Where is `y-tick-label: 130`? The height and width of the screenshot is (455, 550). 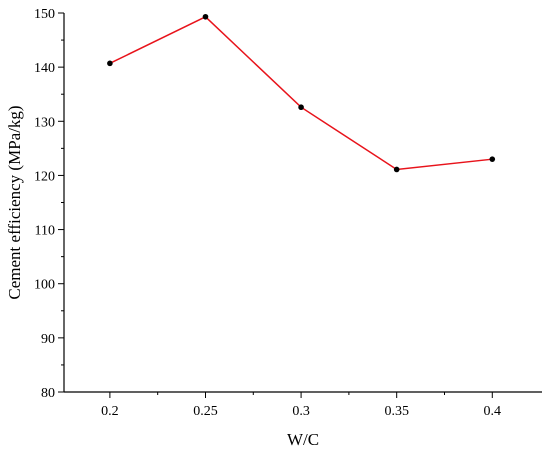
y-tick-label: 130 is located at coordinates (44, 122).